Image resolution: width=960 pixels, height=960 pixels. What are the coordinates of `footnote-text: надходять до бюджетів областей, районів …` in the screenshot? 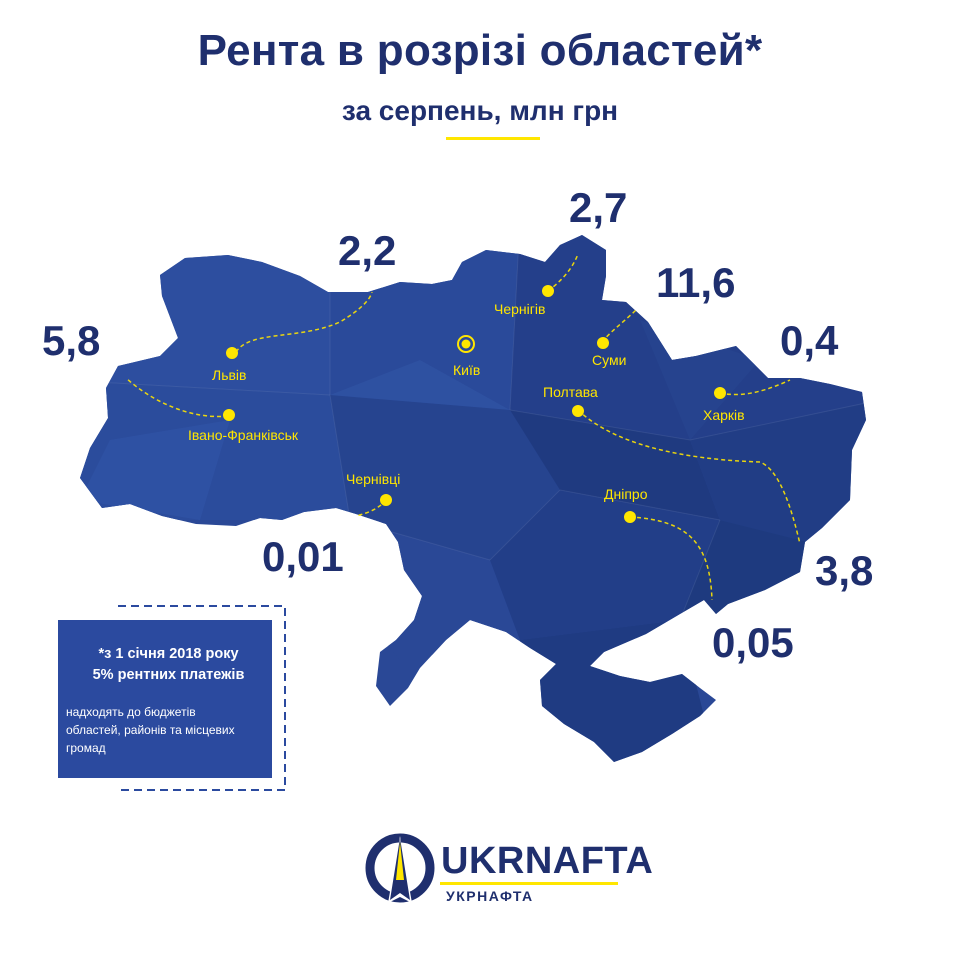 It's located at (168, 730).